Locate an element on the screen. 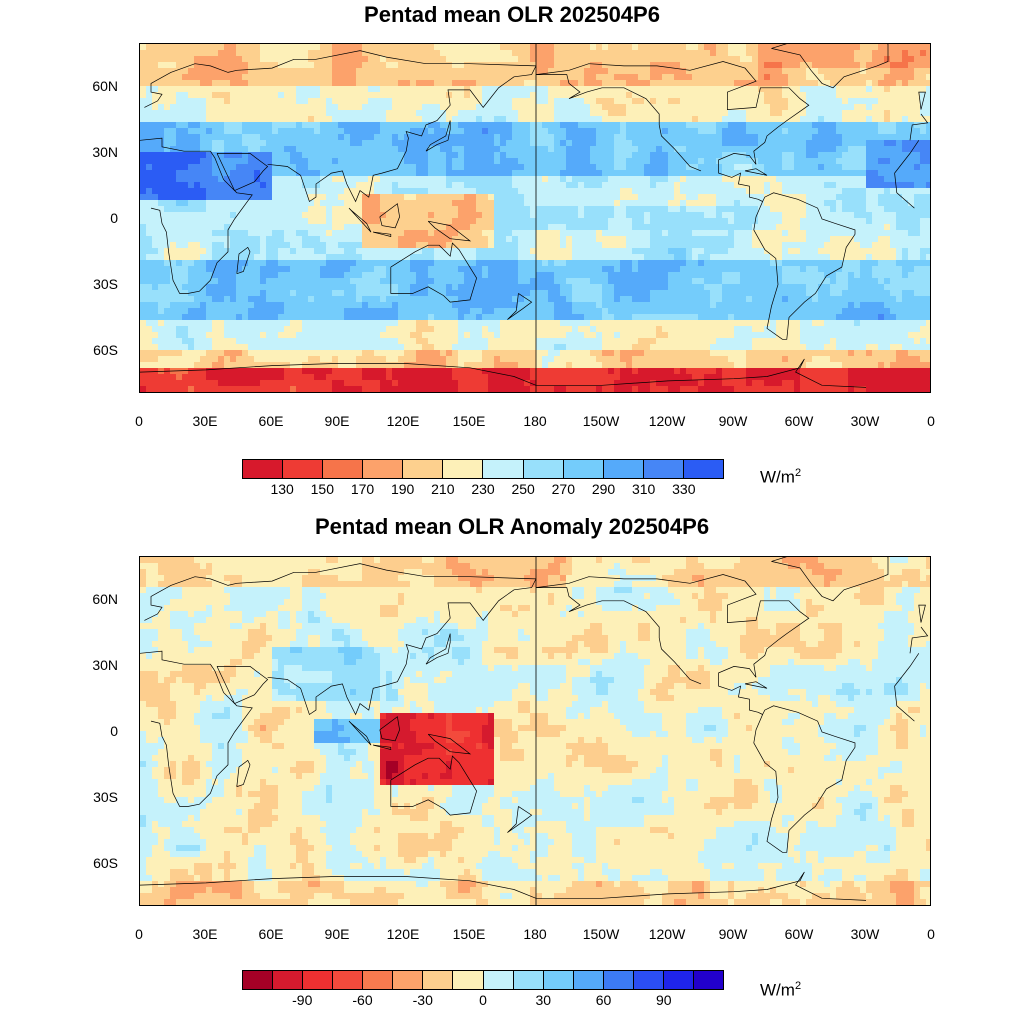 This screenshot has height=1024, width=1024. colorbar-label: 130 is located at coordinates (282, 489).